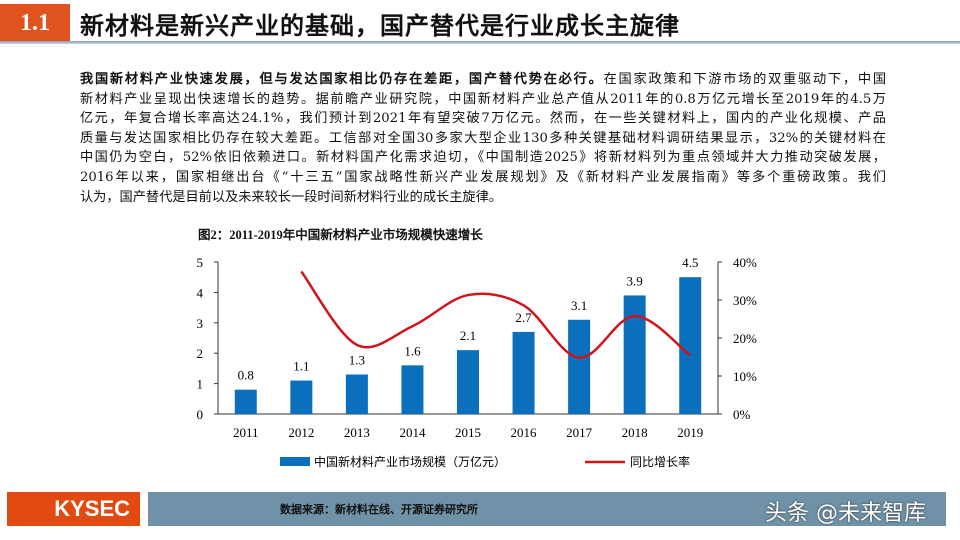 The image size is (960, 540). I want to click on right-tick-label: 0%, so click(742, 414).